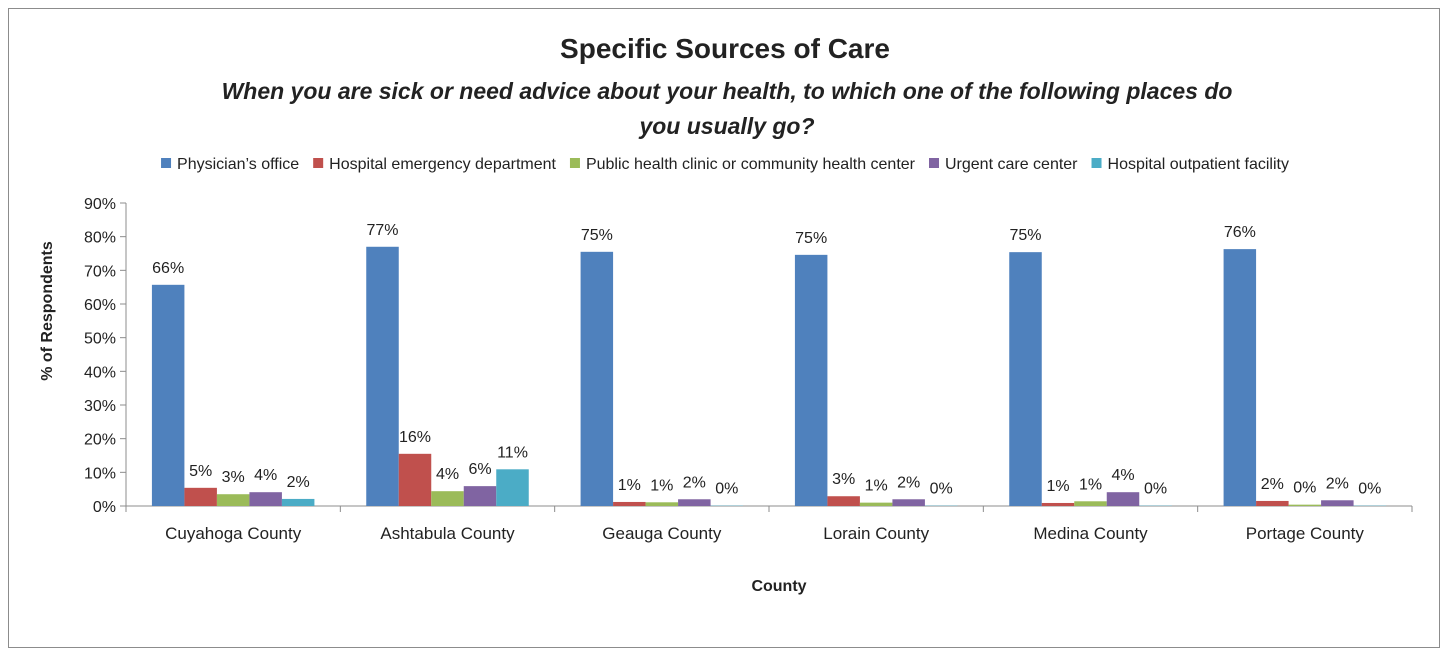 Image resolution: width=1450 pixels, height=648 pixels. What do you see at coordinates (1198, 164) in the screenshot?
I see `legend-label: Hospital outpatient facility` at bounding box center [1198, 164].